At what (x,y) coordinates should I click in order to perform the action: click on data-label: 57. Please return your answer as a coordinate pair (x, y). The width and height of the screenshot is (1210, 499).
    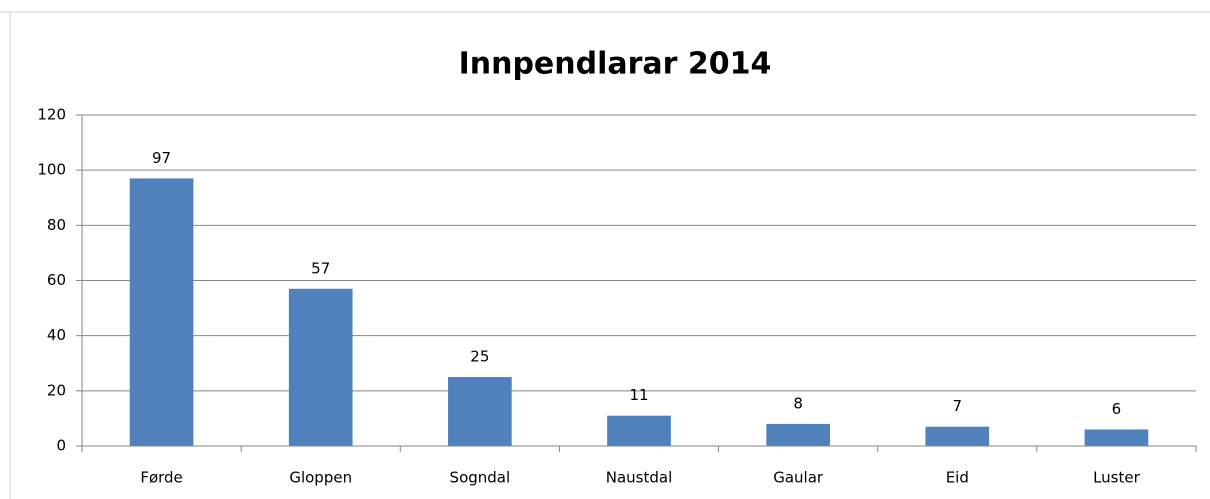
    Looking at the image, I should click on (320, 268).